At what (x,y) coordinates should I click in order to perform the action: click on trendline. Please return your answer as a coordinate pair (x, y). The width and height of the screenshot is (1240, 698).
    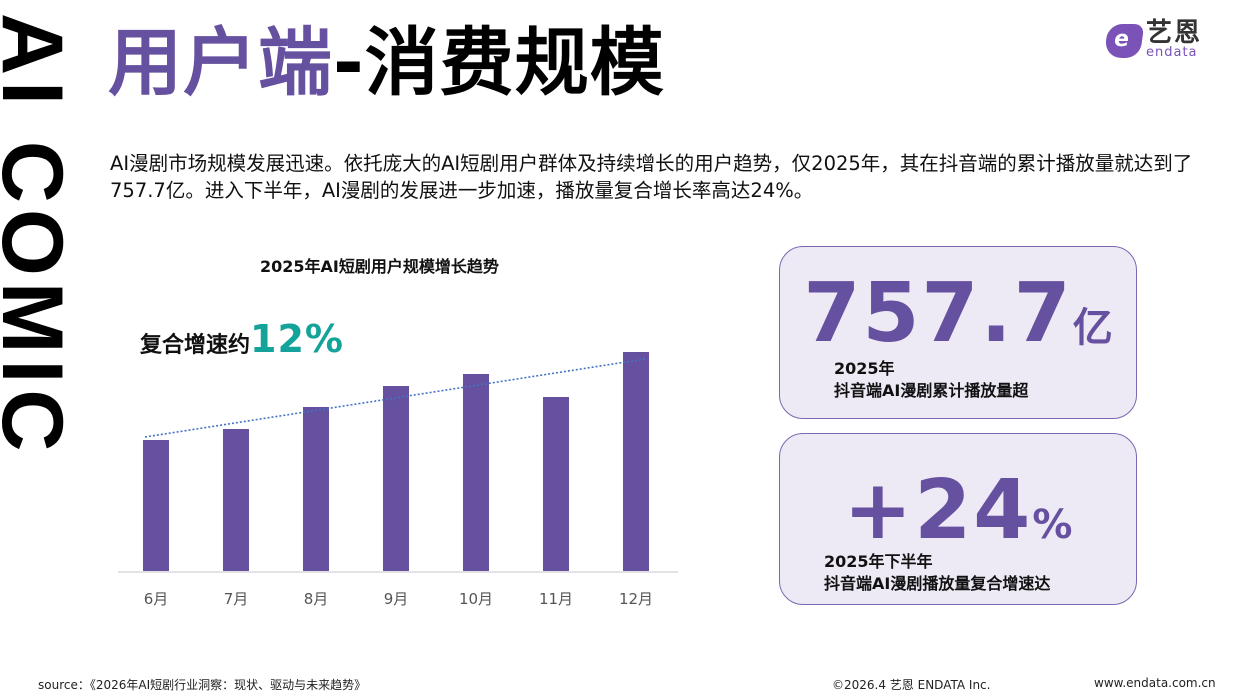
    Looking at the image, I should click on (395, 398).